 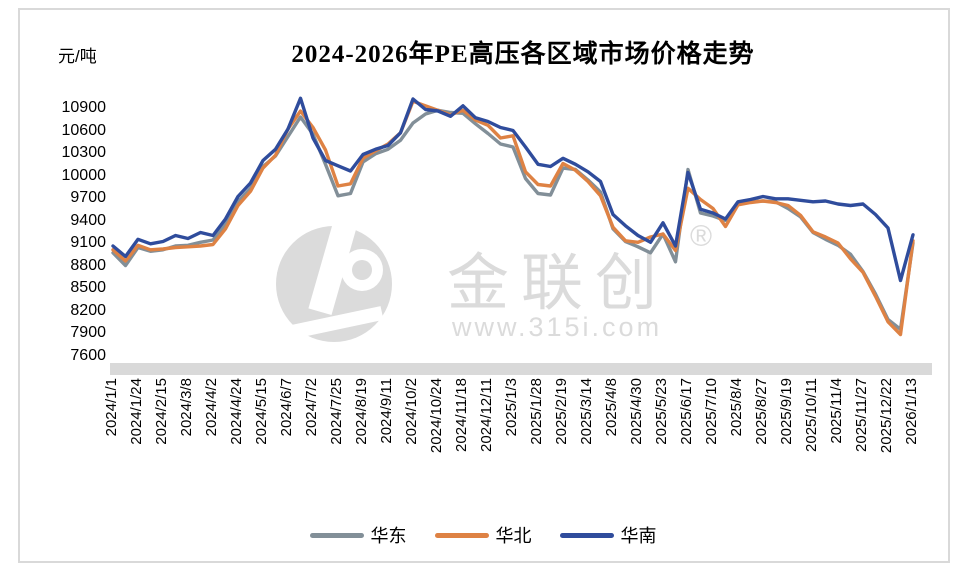 What do you see at coordinates (88, 220) in the screenshot?
I see `y-tick-label: 9400` at bounding box center [88, 220].